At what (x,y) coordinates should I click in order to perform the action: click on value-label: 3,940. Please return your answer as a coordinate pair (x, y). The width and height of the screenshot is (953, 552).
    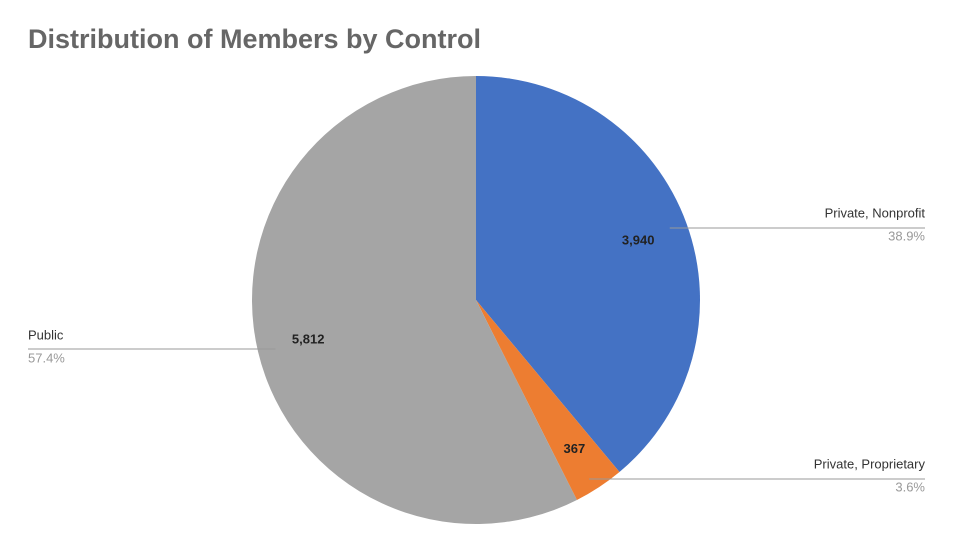
    Looking at the image, I should click on (638, 240).